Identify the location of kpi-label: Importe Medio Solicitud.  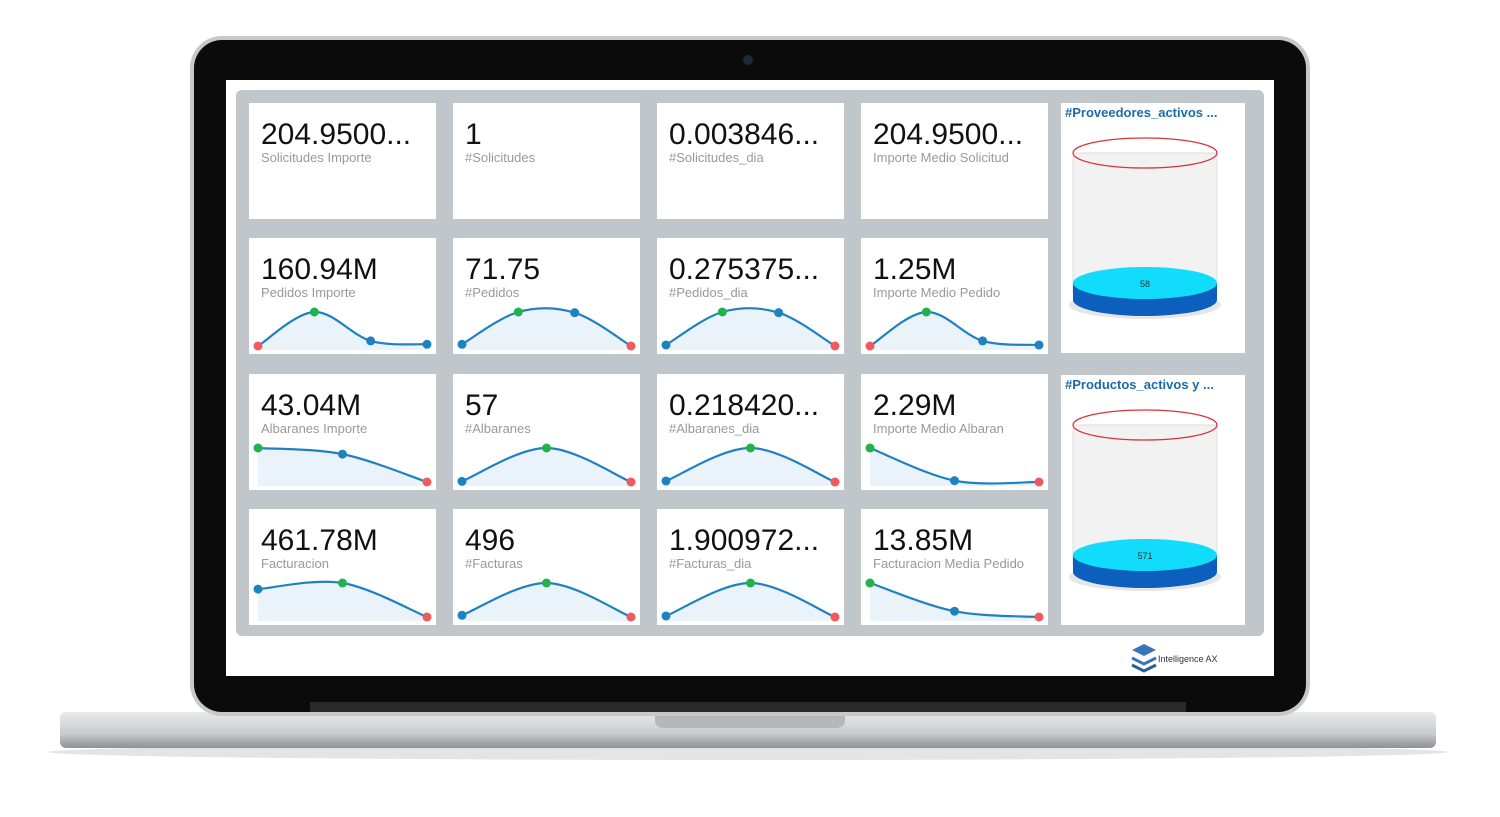
(941, 157).